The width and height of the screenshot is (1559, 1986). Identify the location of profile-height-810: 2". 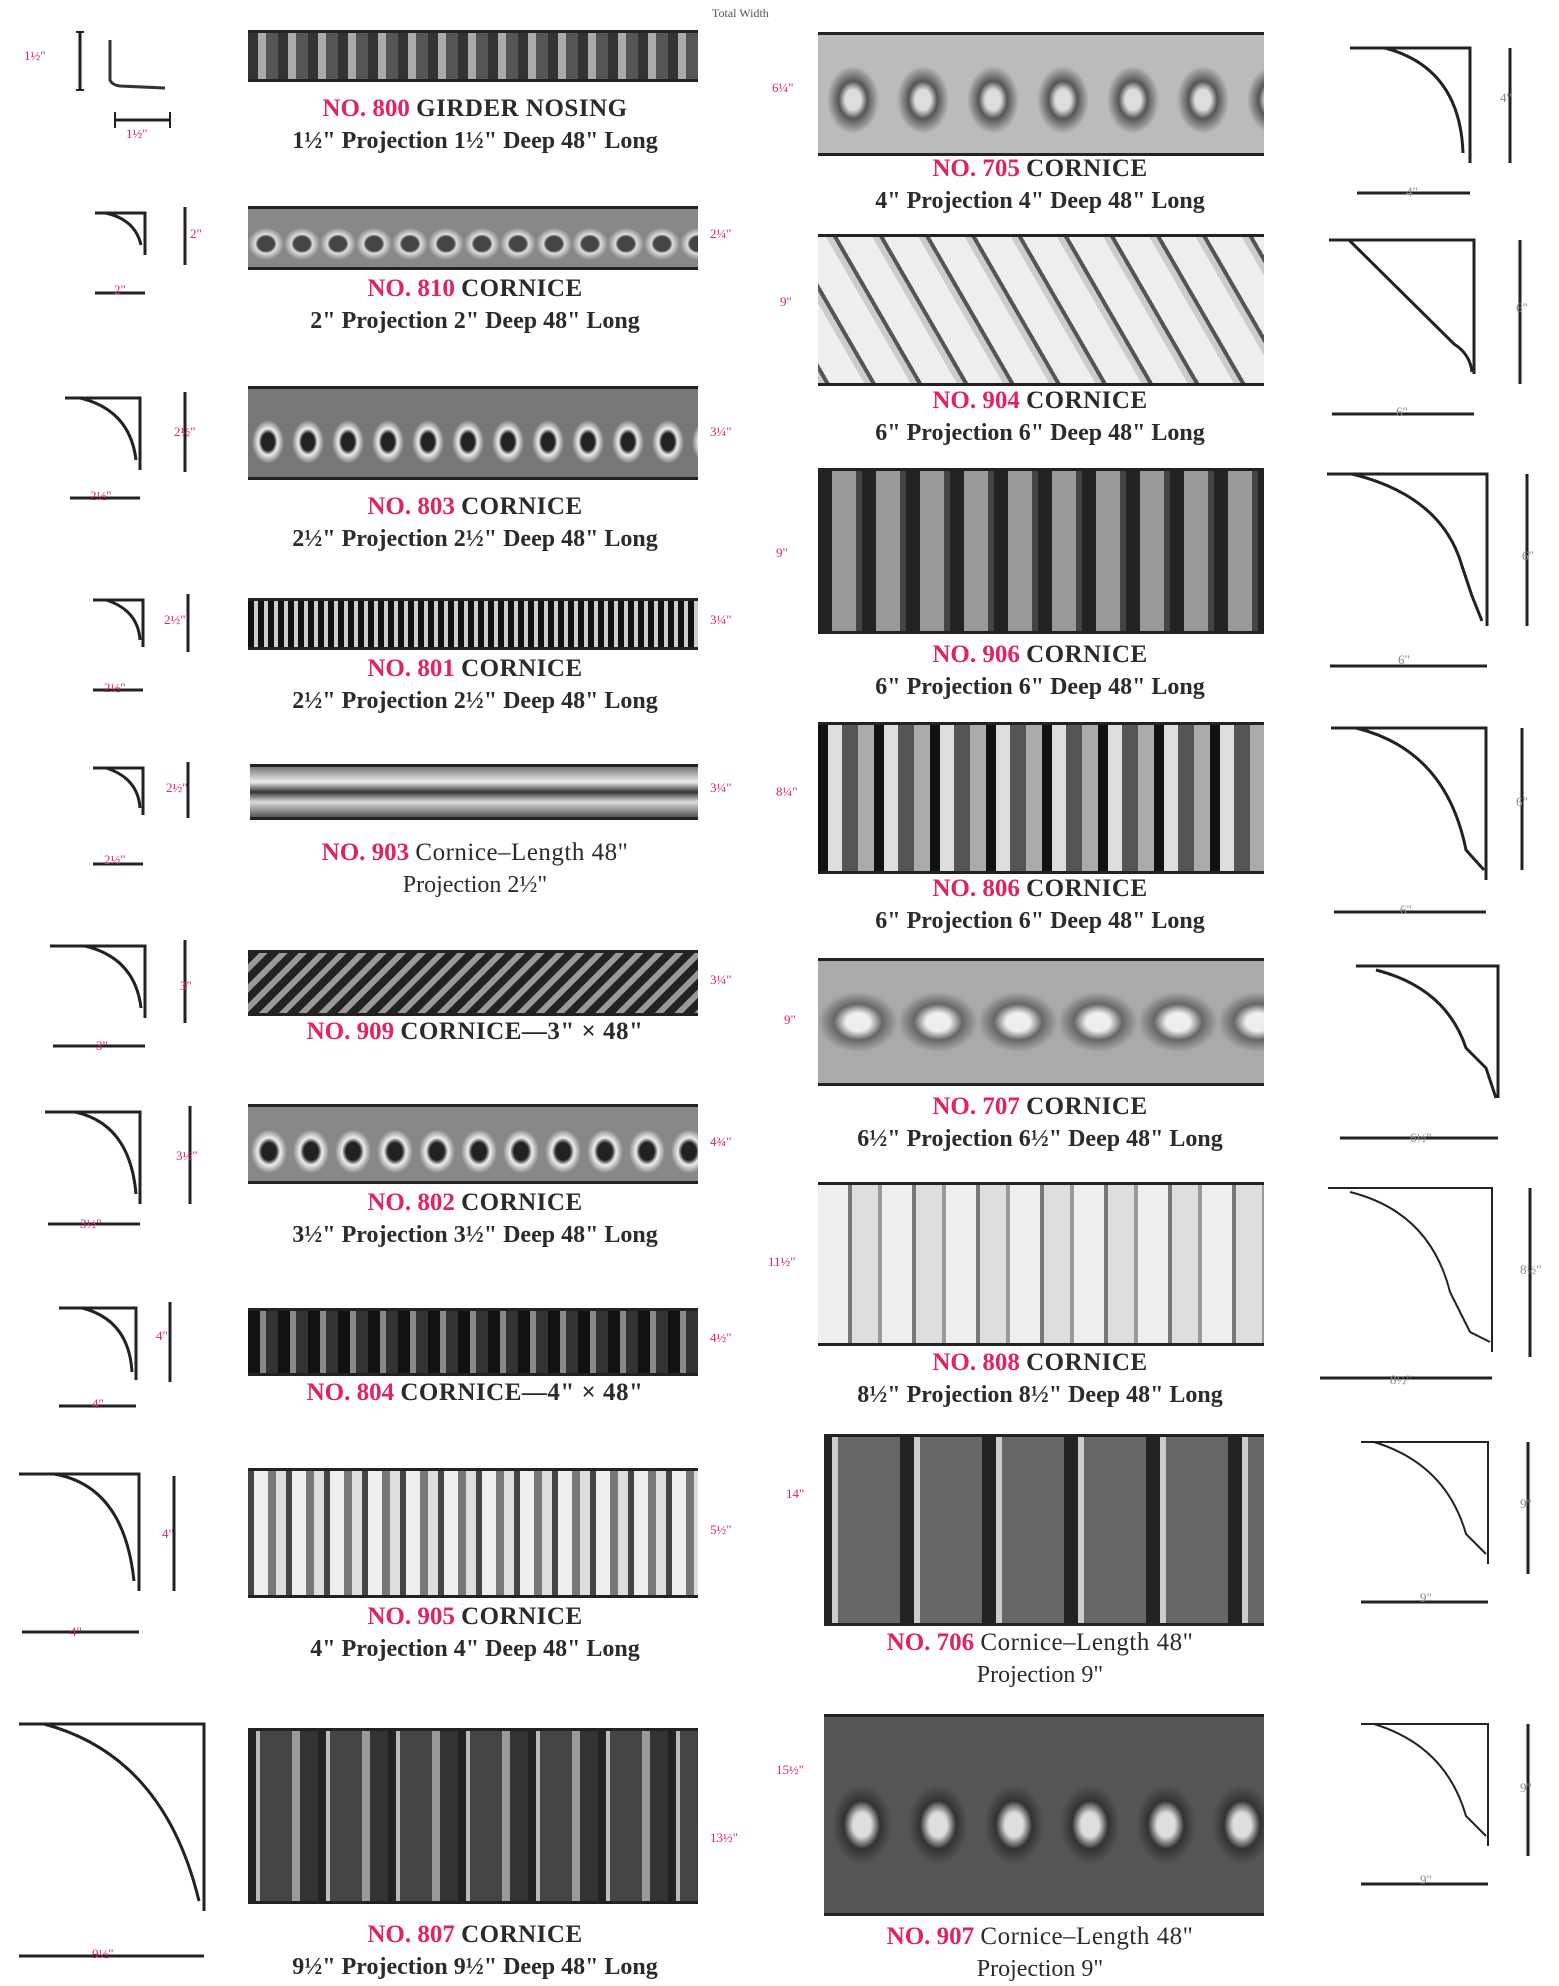
(196, 233).